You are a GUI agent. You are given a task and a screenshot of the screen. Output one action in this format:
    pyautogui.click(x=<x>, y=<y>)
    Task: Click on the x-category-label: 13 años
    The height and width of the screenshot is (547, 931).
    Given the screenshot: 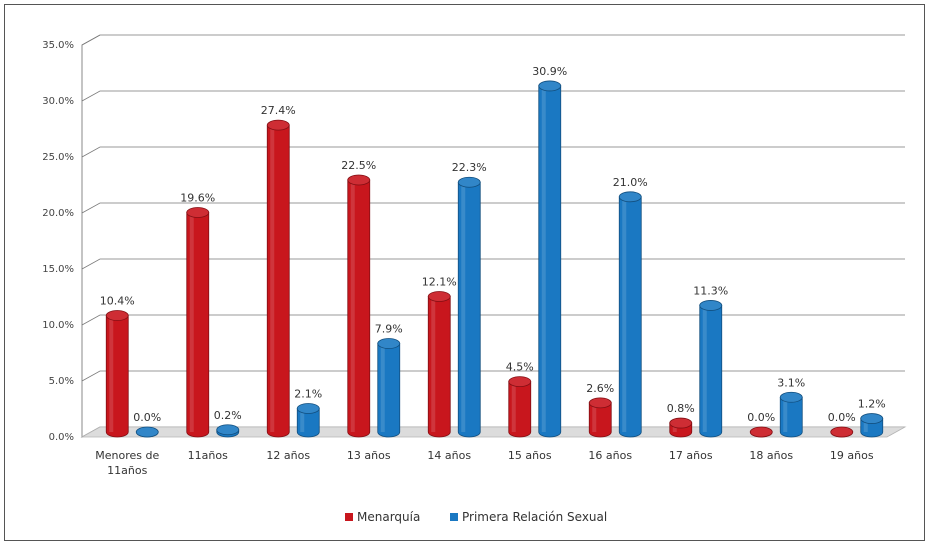 What is the action you would take?
    pyautogui.click(x=369, y=455)
    